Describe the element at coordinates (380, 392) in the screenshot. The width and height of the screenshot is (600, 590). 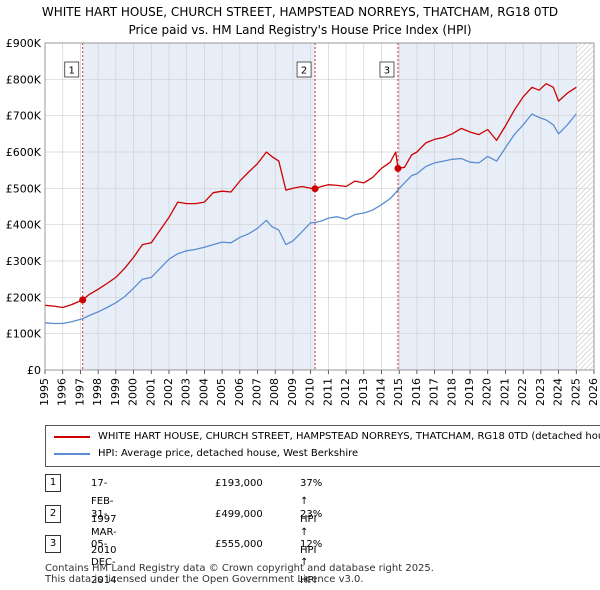
I see `x-tick-label: 2014` at that location.